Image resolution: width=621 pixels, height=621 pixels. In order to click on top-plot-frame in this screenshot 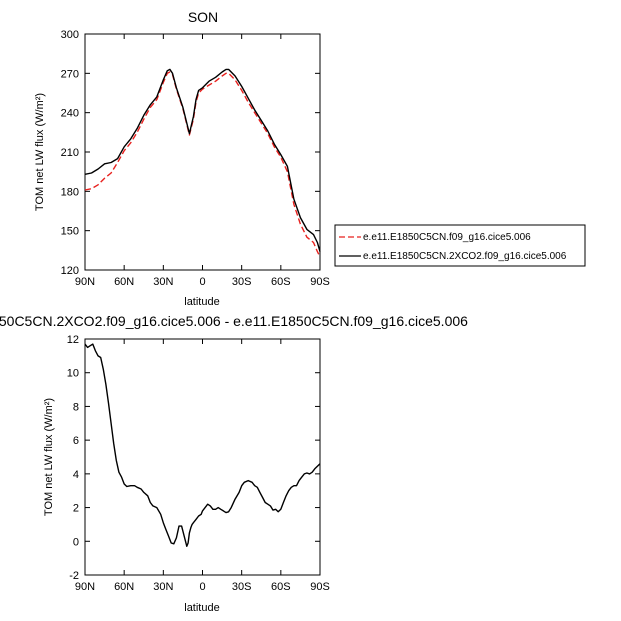, I will do `click(202, 152)`.